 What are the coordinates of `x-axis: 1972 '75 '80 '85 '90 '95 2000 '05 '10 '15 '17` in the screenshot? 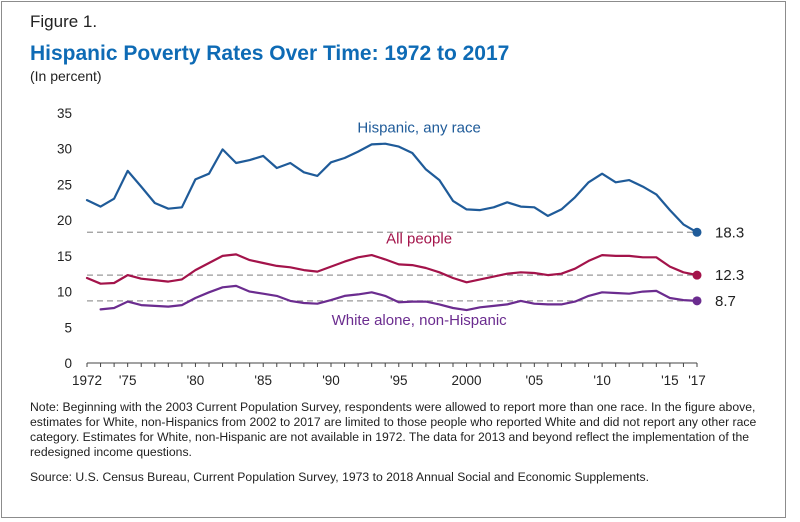 It's located at (389, 375).